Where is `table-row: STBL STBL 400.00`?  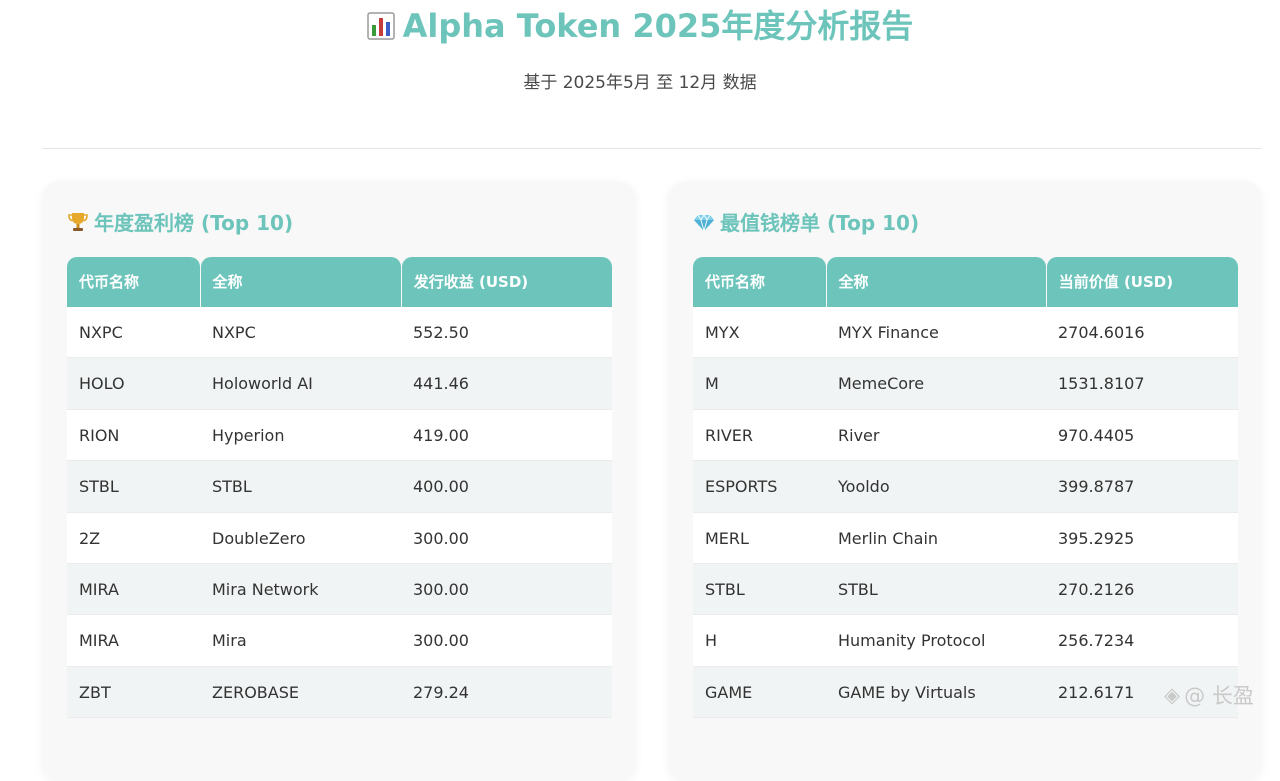 table-row: STBL STBL 400.00 is located at coordinates (339, 487).